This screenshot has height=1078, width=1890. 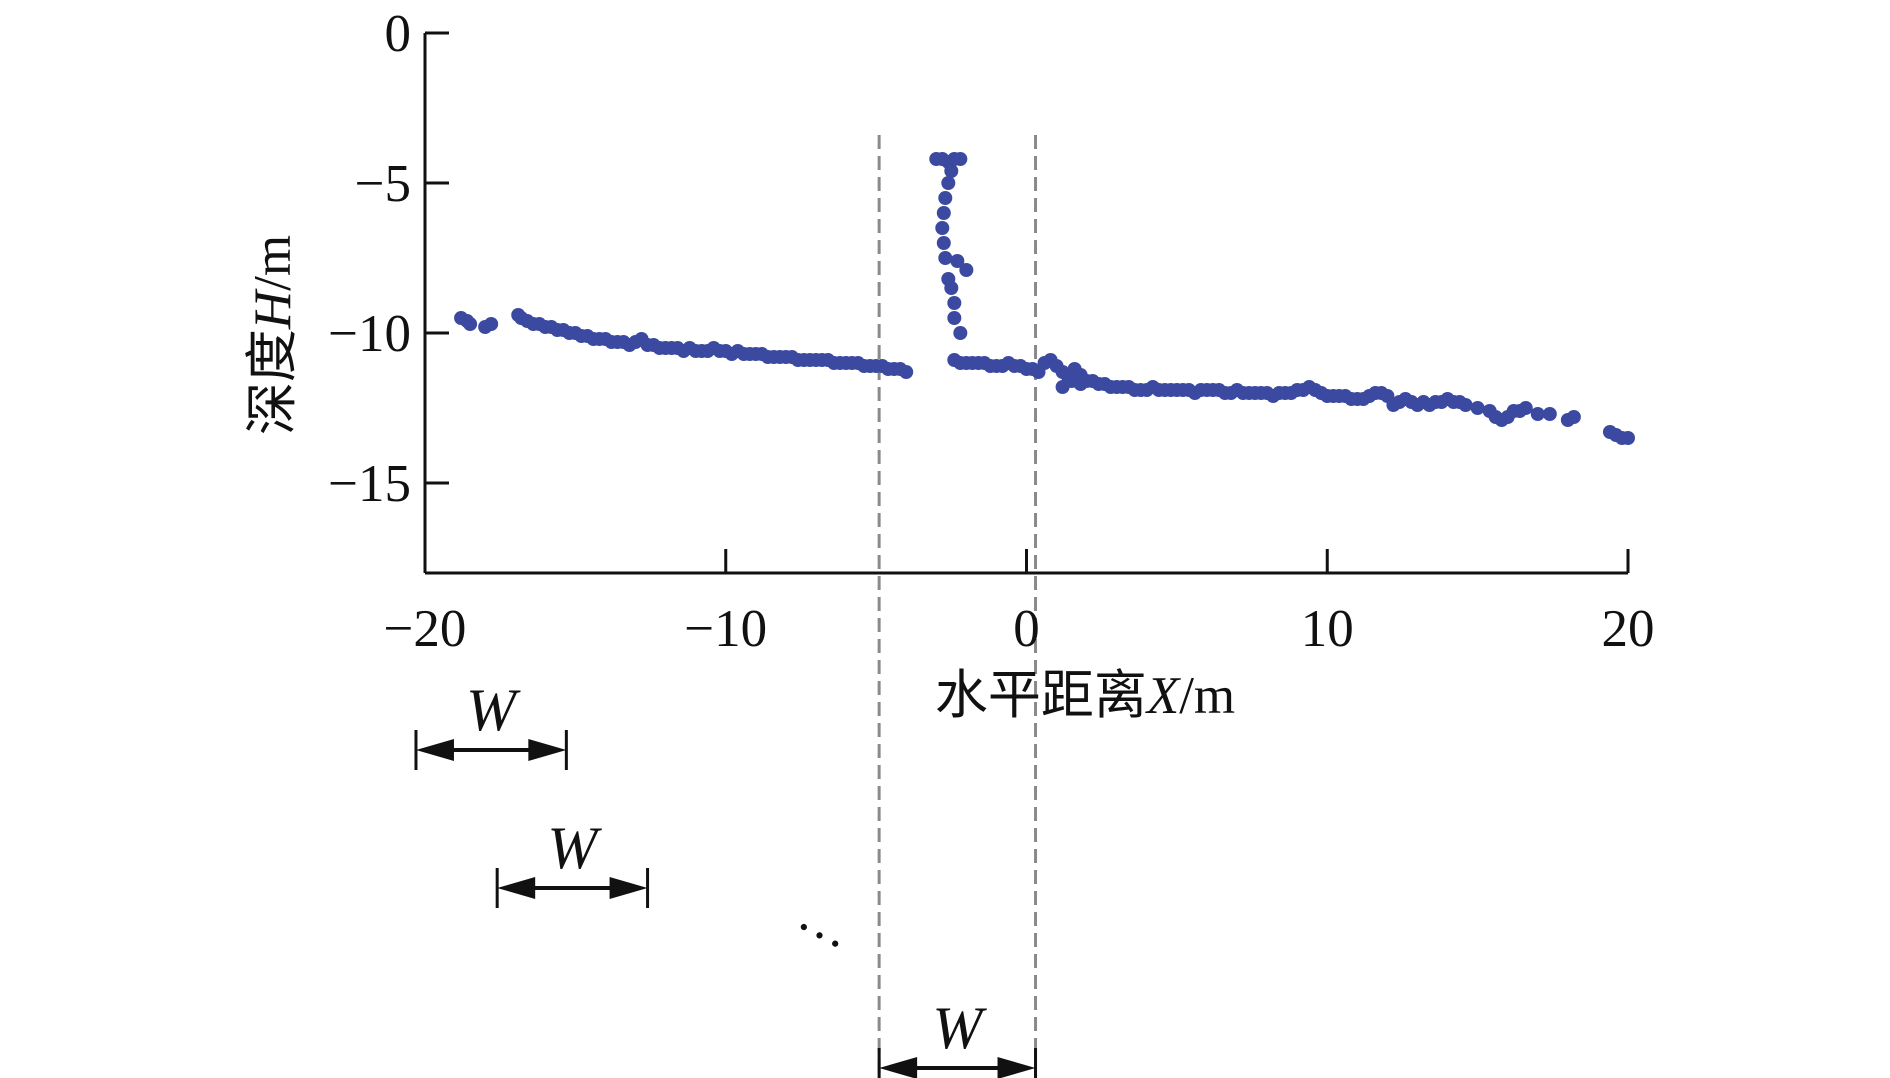 What do you see at coordinates (383, 184) in the screenshot?
I see `y-tick-label: −5` at bounding box center [383, 184].